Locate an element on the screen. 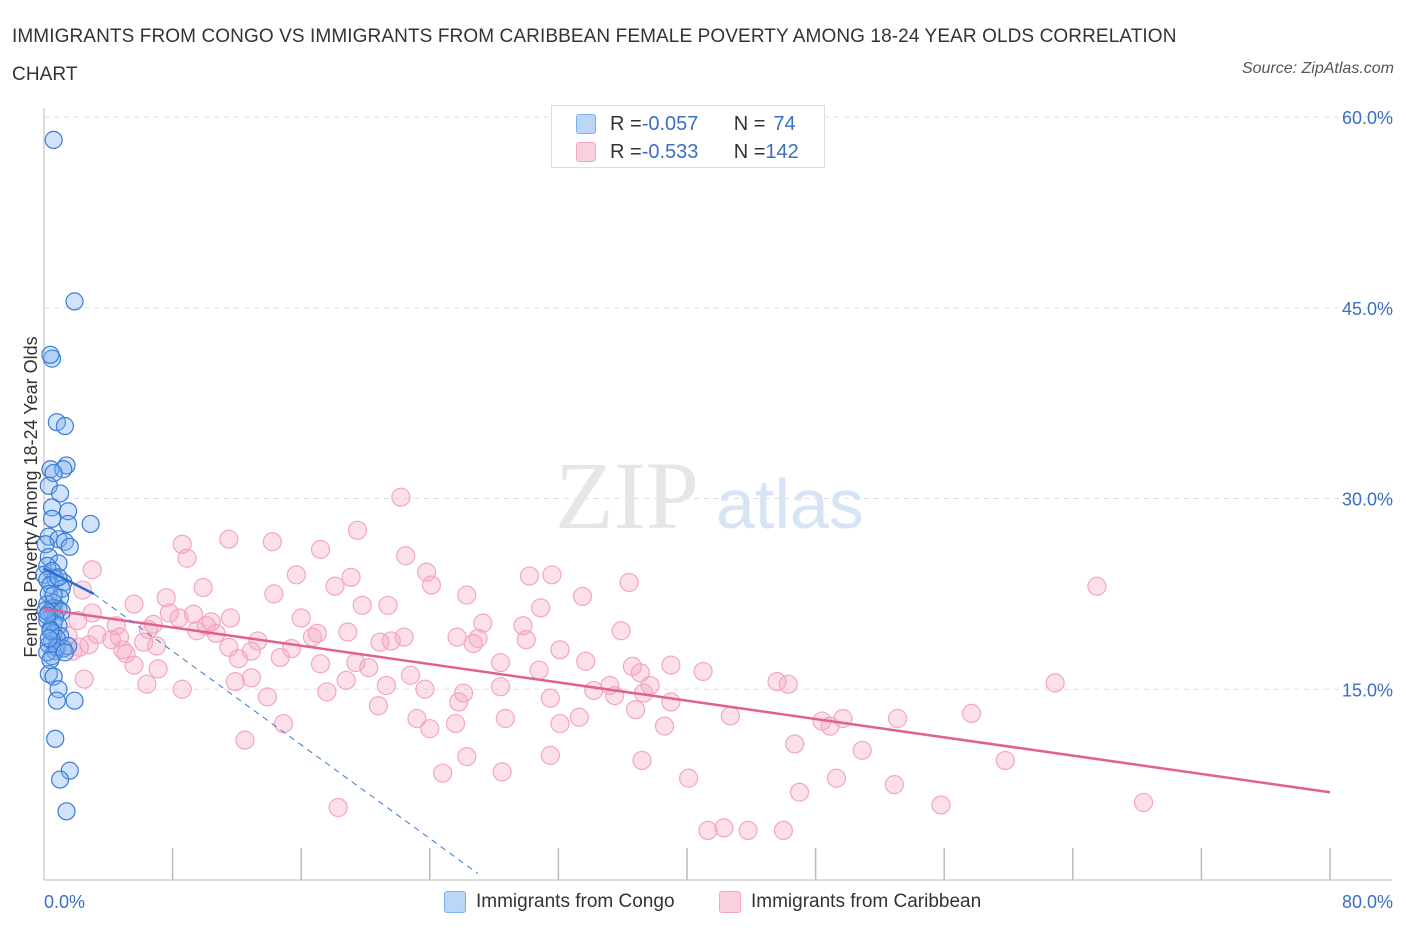 The image size is (1406, 930). series-congo-points is located at coordinates (67, 475).